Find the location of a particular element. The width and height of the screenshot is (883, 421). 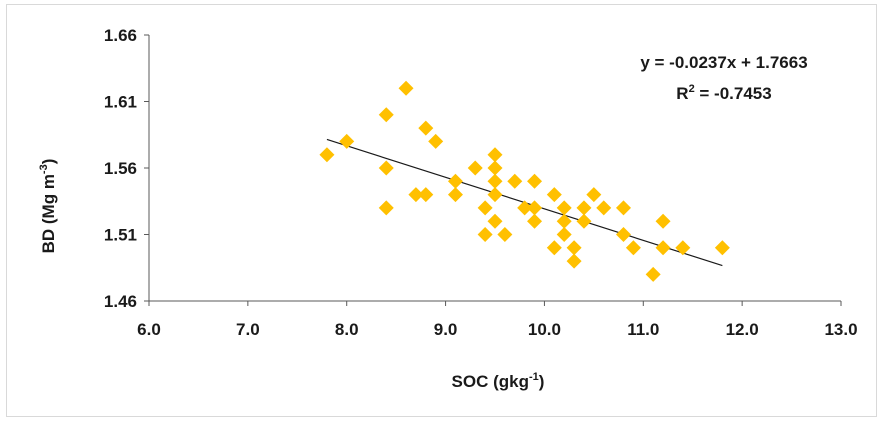

y-axis-title: BD (Mg m-3) is located at coordinates (48, 206).